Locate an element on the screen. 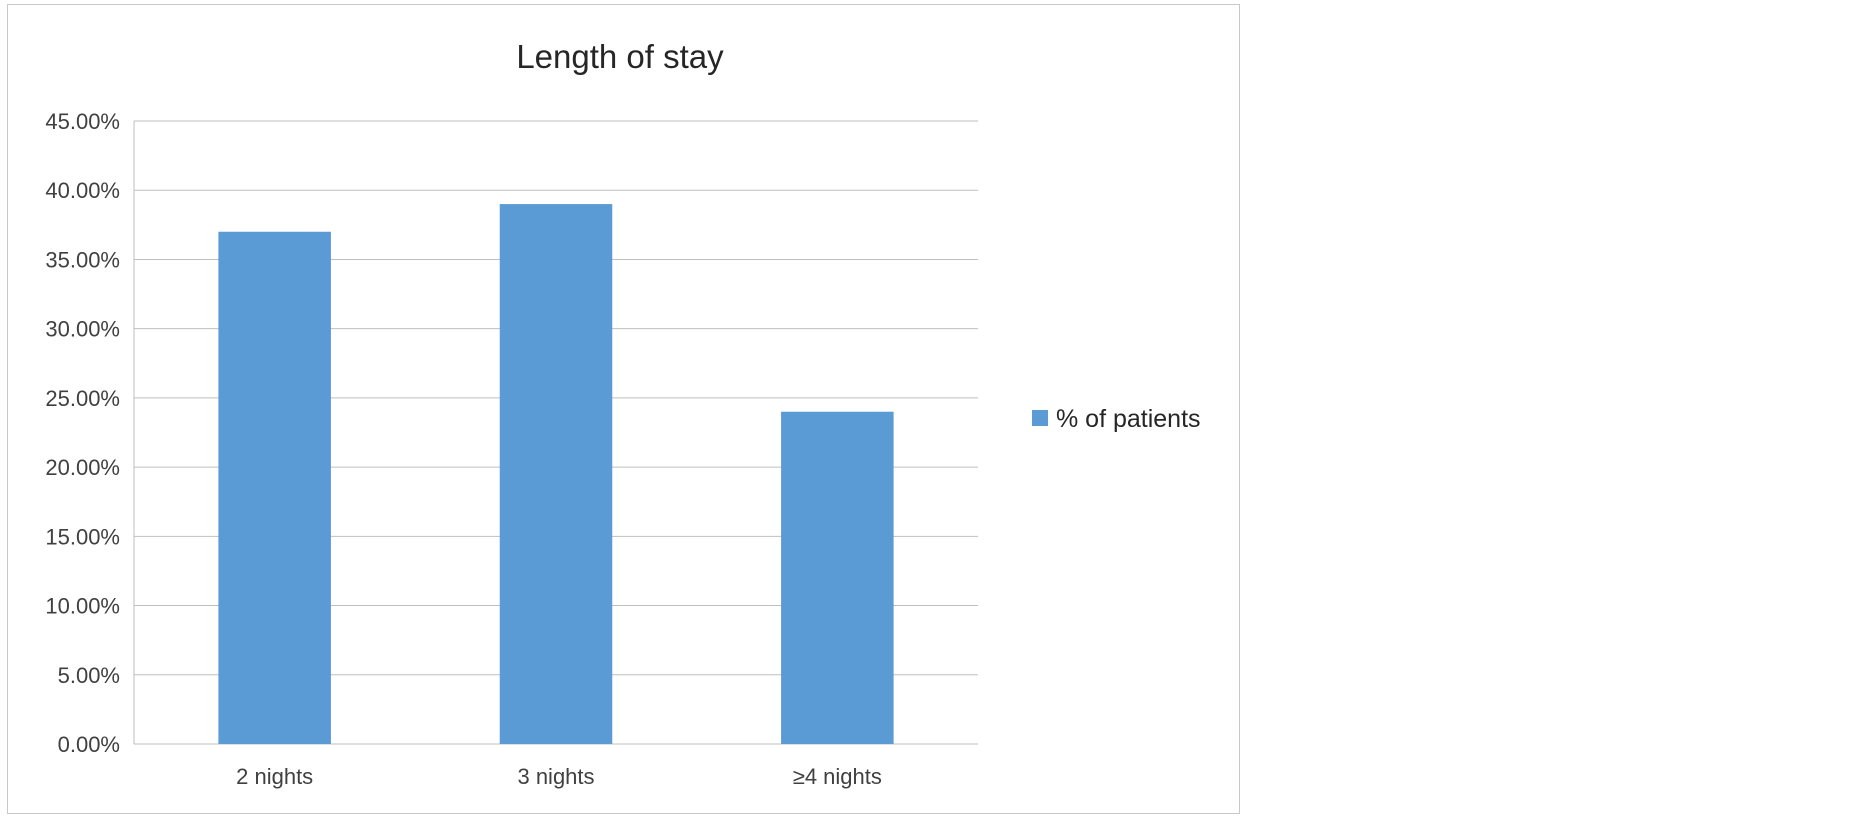  x-tick-label: 2 nights is located at coordinates (274, 776).